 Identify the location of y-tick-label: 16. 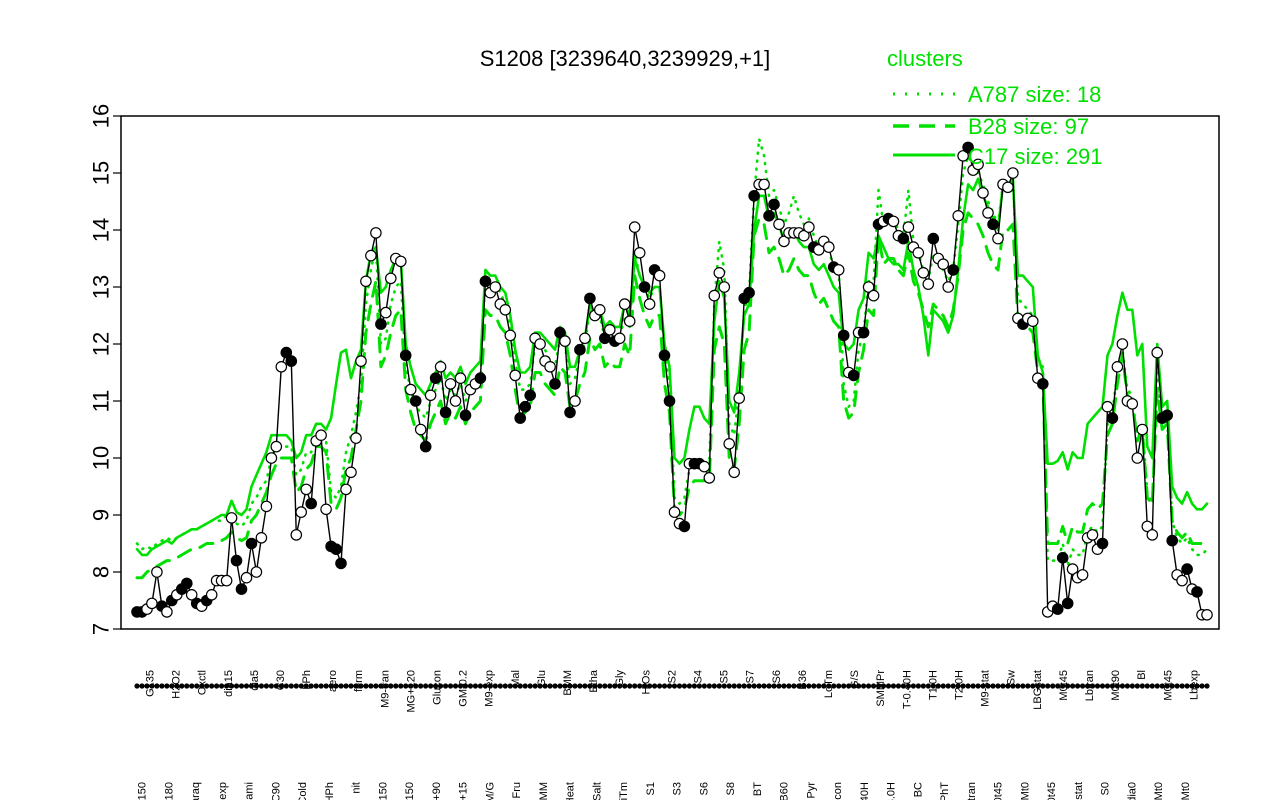
(101, 116).